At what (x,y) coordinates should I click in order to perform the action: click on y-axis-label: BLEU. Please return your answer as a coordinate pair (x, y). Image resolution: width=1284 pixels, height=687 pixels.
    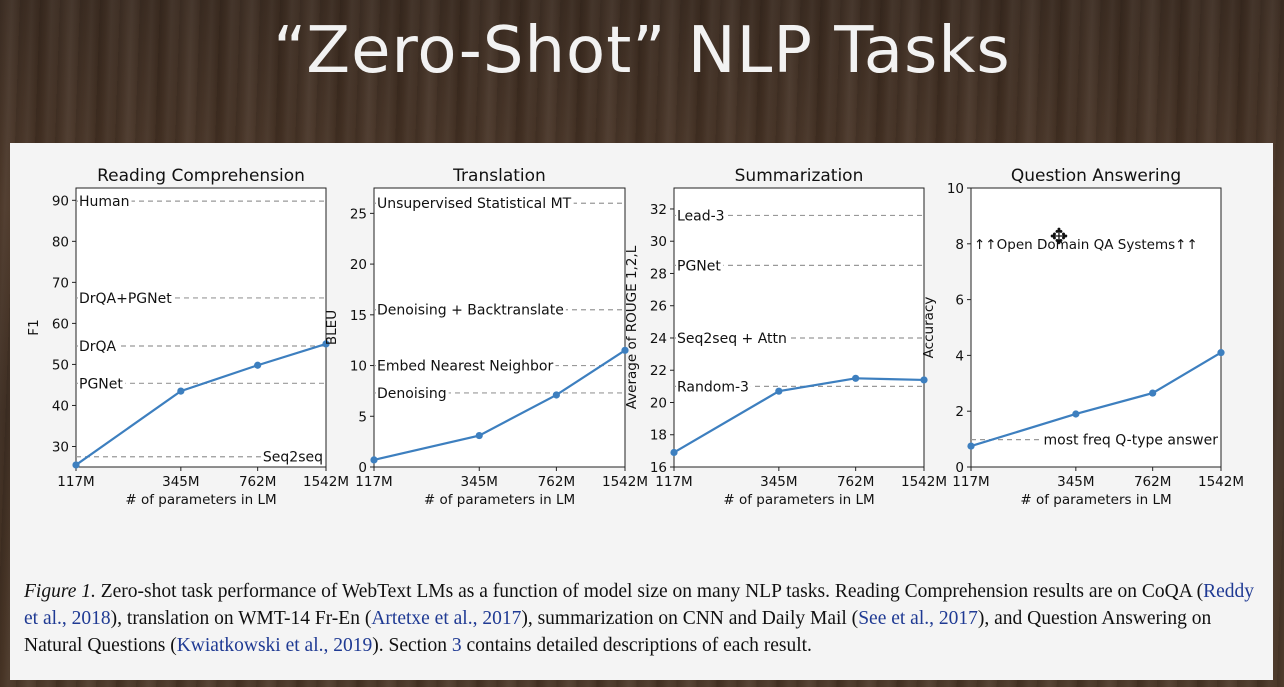
    Looking at the image, I should click on (332, 327).